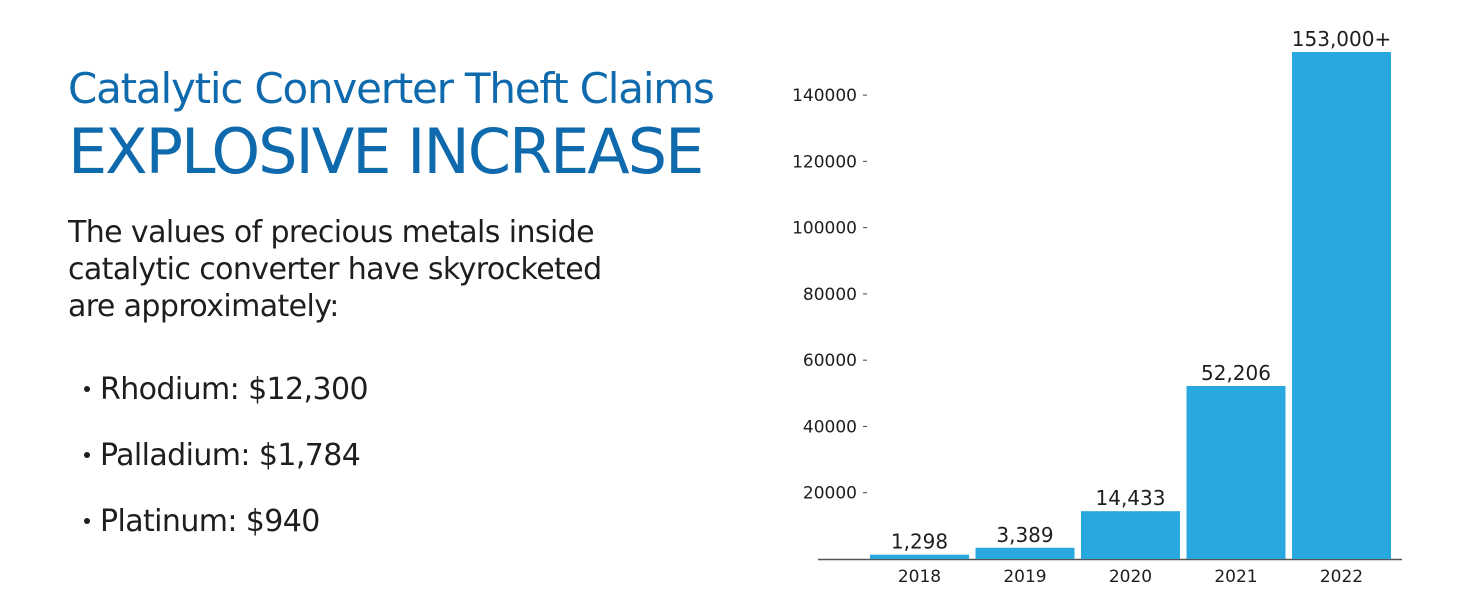 This screenshot has width=1464, height=600. Describe the element at coordinates (824, 96) in the screenshot. I see `y-tick-label: 140000` at that location.